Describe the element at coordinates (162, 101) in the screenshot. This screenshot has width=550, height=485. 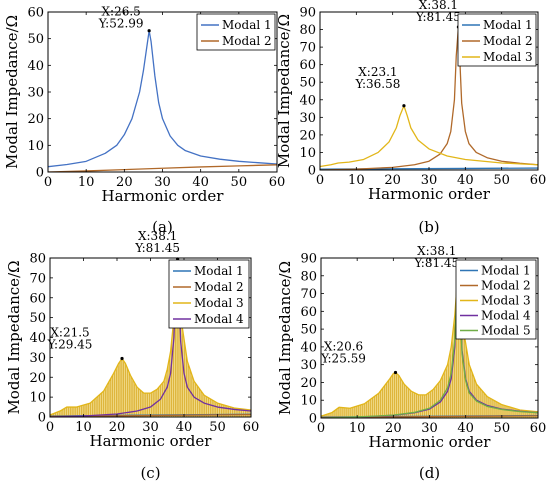
I see `plot-area` at that location.